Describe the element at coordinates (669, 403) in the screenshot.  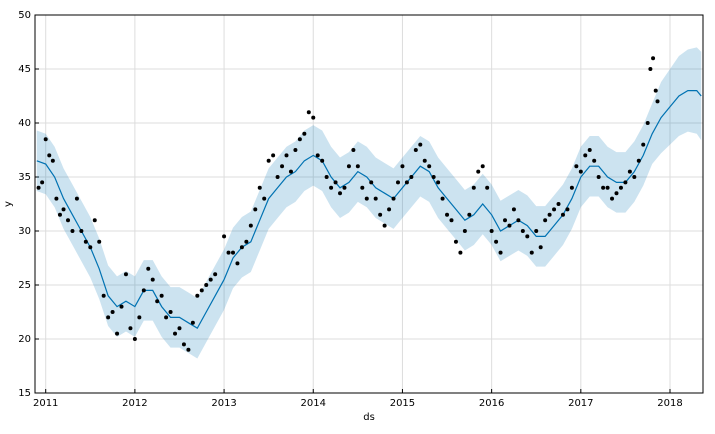
I see `x-tick-label: 2018` at that location.